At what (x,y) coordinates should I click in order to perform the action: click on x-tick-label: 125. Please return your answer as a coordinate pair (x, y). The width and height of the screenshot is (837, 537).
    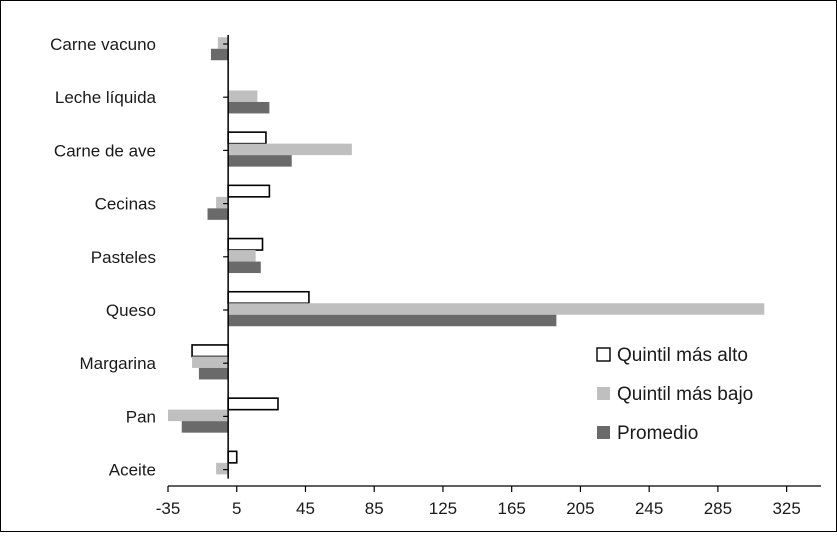
    Looking at the image, I should click on (443, 508).